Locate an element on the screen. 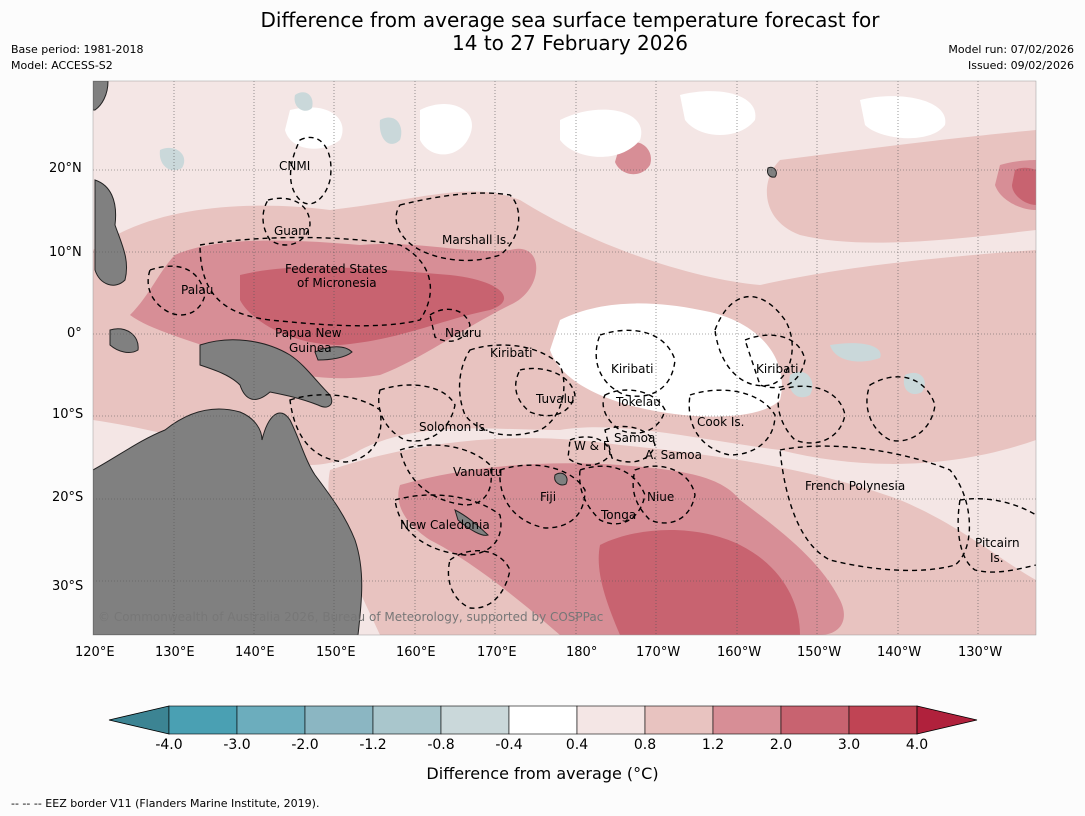 The width and height of the screenshot is (1085, 816). lon-tick: 160°E is located at coordinates (416, 652).